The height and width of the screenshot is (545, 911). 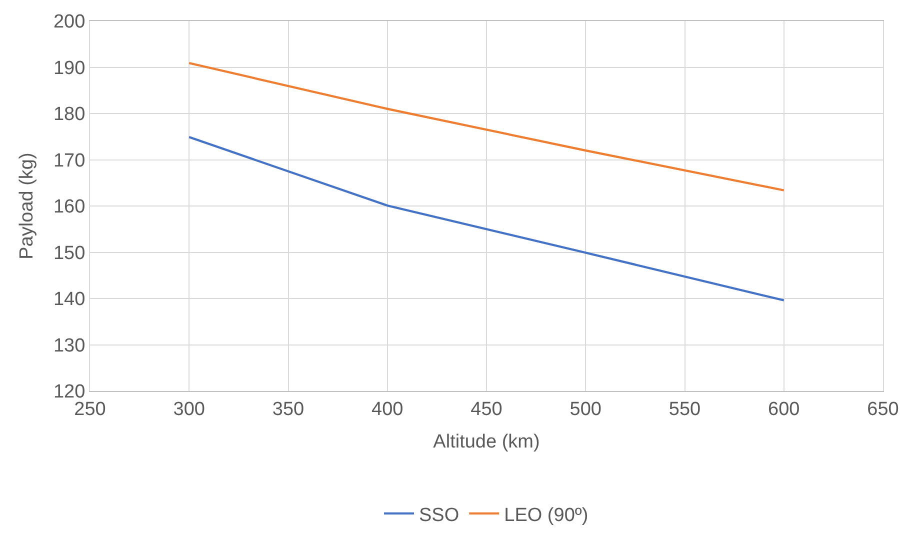 I want to click on y-tick-label: 170, so click(x=69, y=161).